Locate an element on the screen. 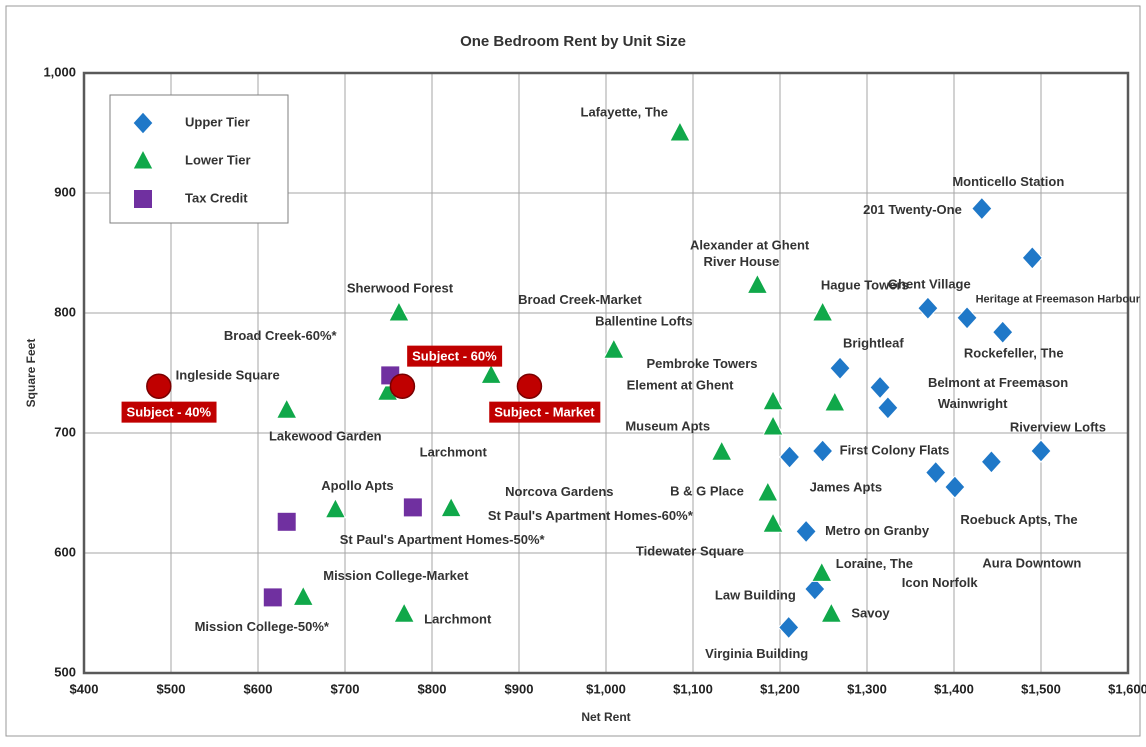  legend-label: Upper Tier is located at coordinates (217, 121).